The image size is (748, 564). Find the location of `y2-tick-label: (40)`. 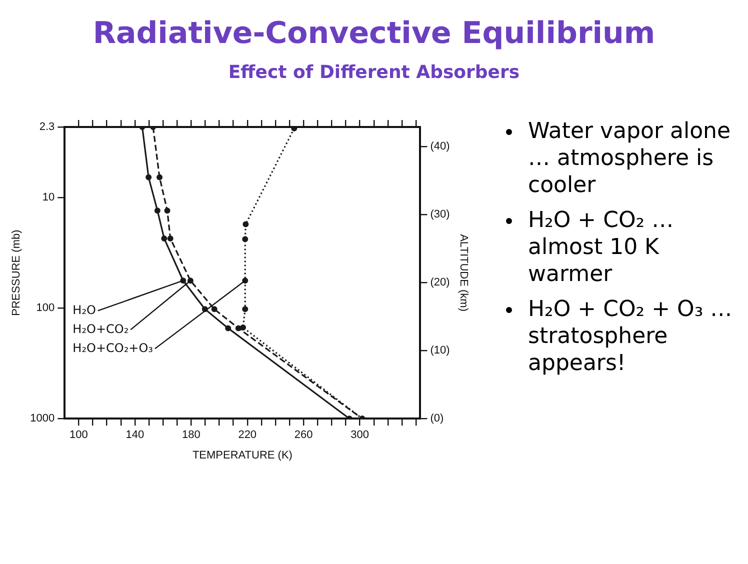

y2-tick-label: (40) is located at coordinates (440, 146).